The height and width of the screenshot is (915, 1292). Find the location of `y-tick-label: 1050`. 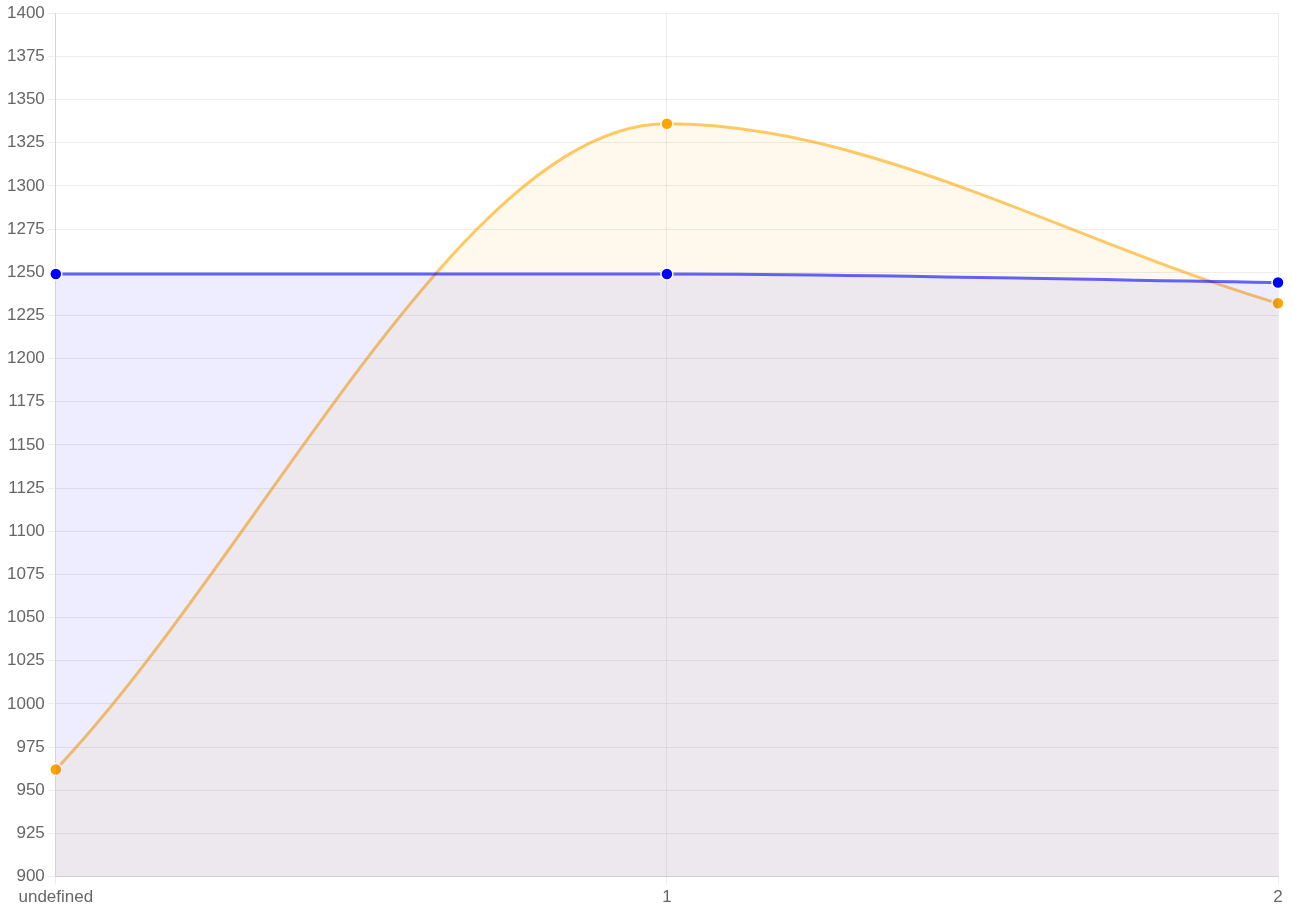

y-tick-label: 1050 is located at coordinates (25, 617).